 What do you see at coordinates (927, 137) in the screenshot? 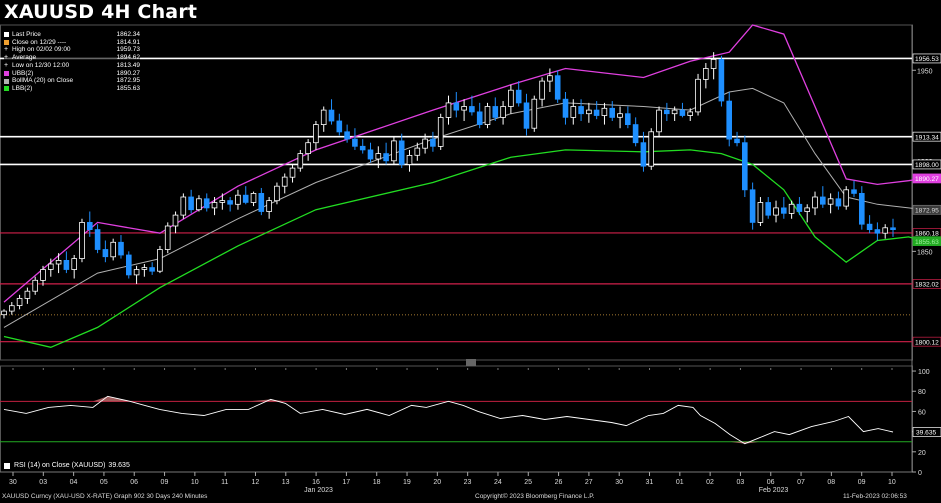
I see `price-tag-label: 1913.34` at bounding box center [927, 137].